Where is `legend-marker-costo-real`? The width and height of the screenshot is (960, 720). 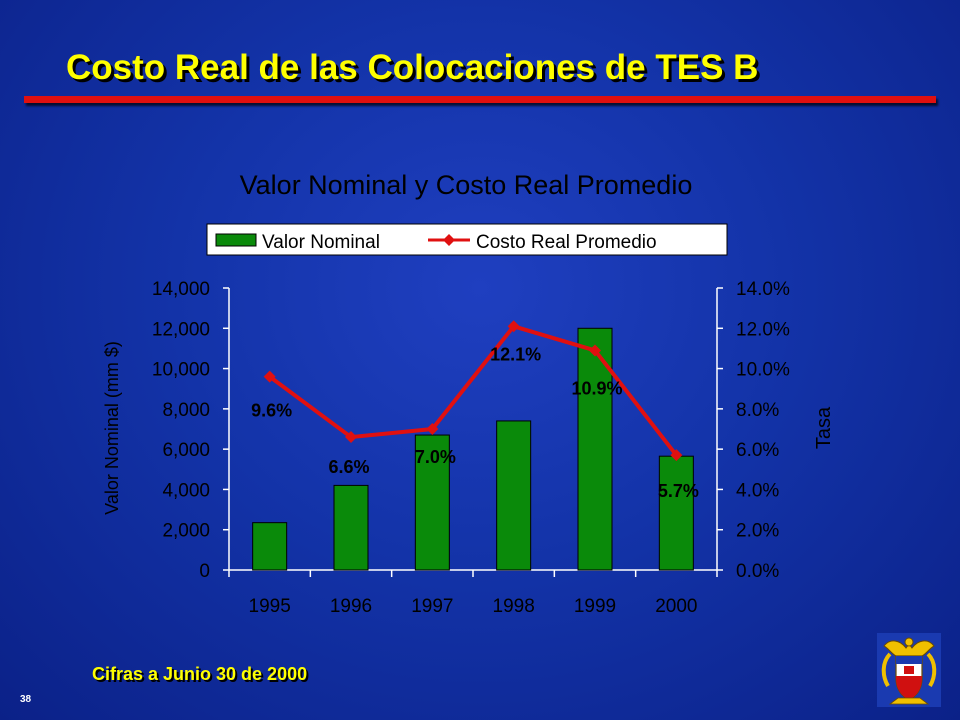 legend-marker-costo-real is located at coordinates (449, 240).